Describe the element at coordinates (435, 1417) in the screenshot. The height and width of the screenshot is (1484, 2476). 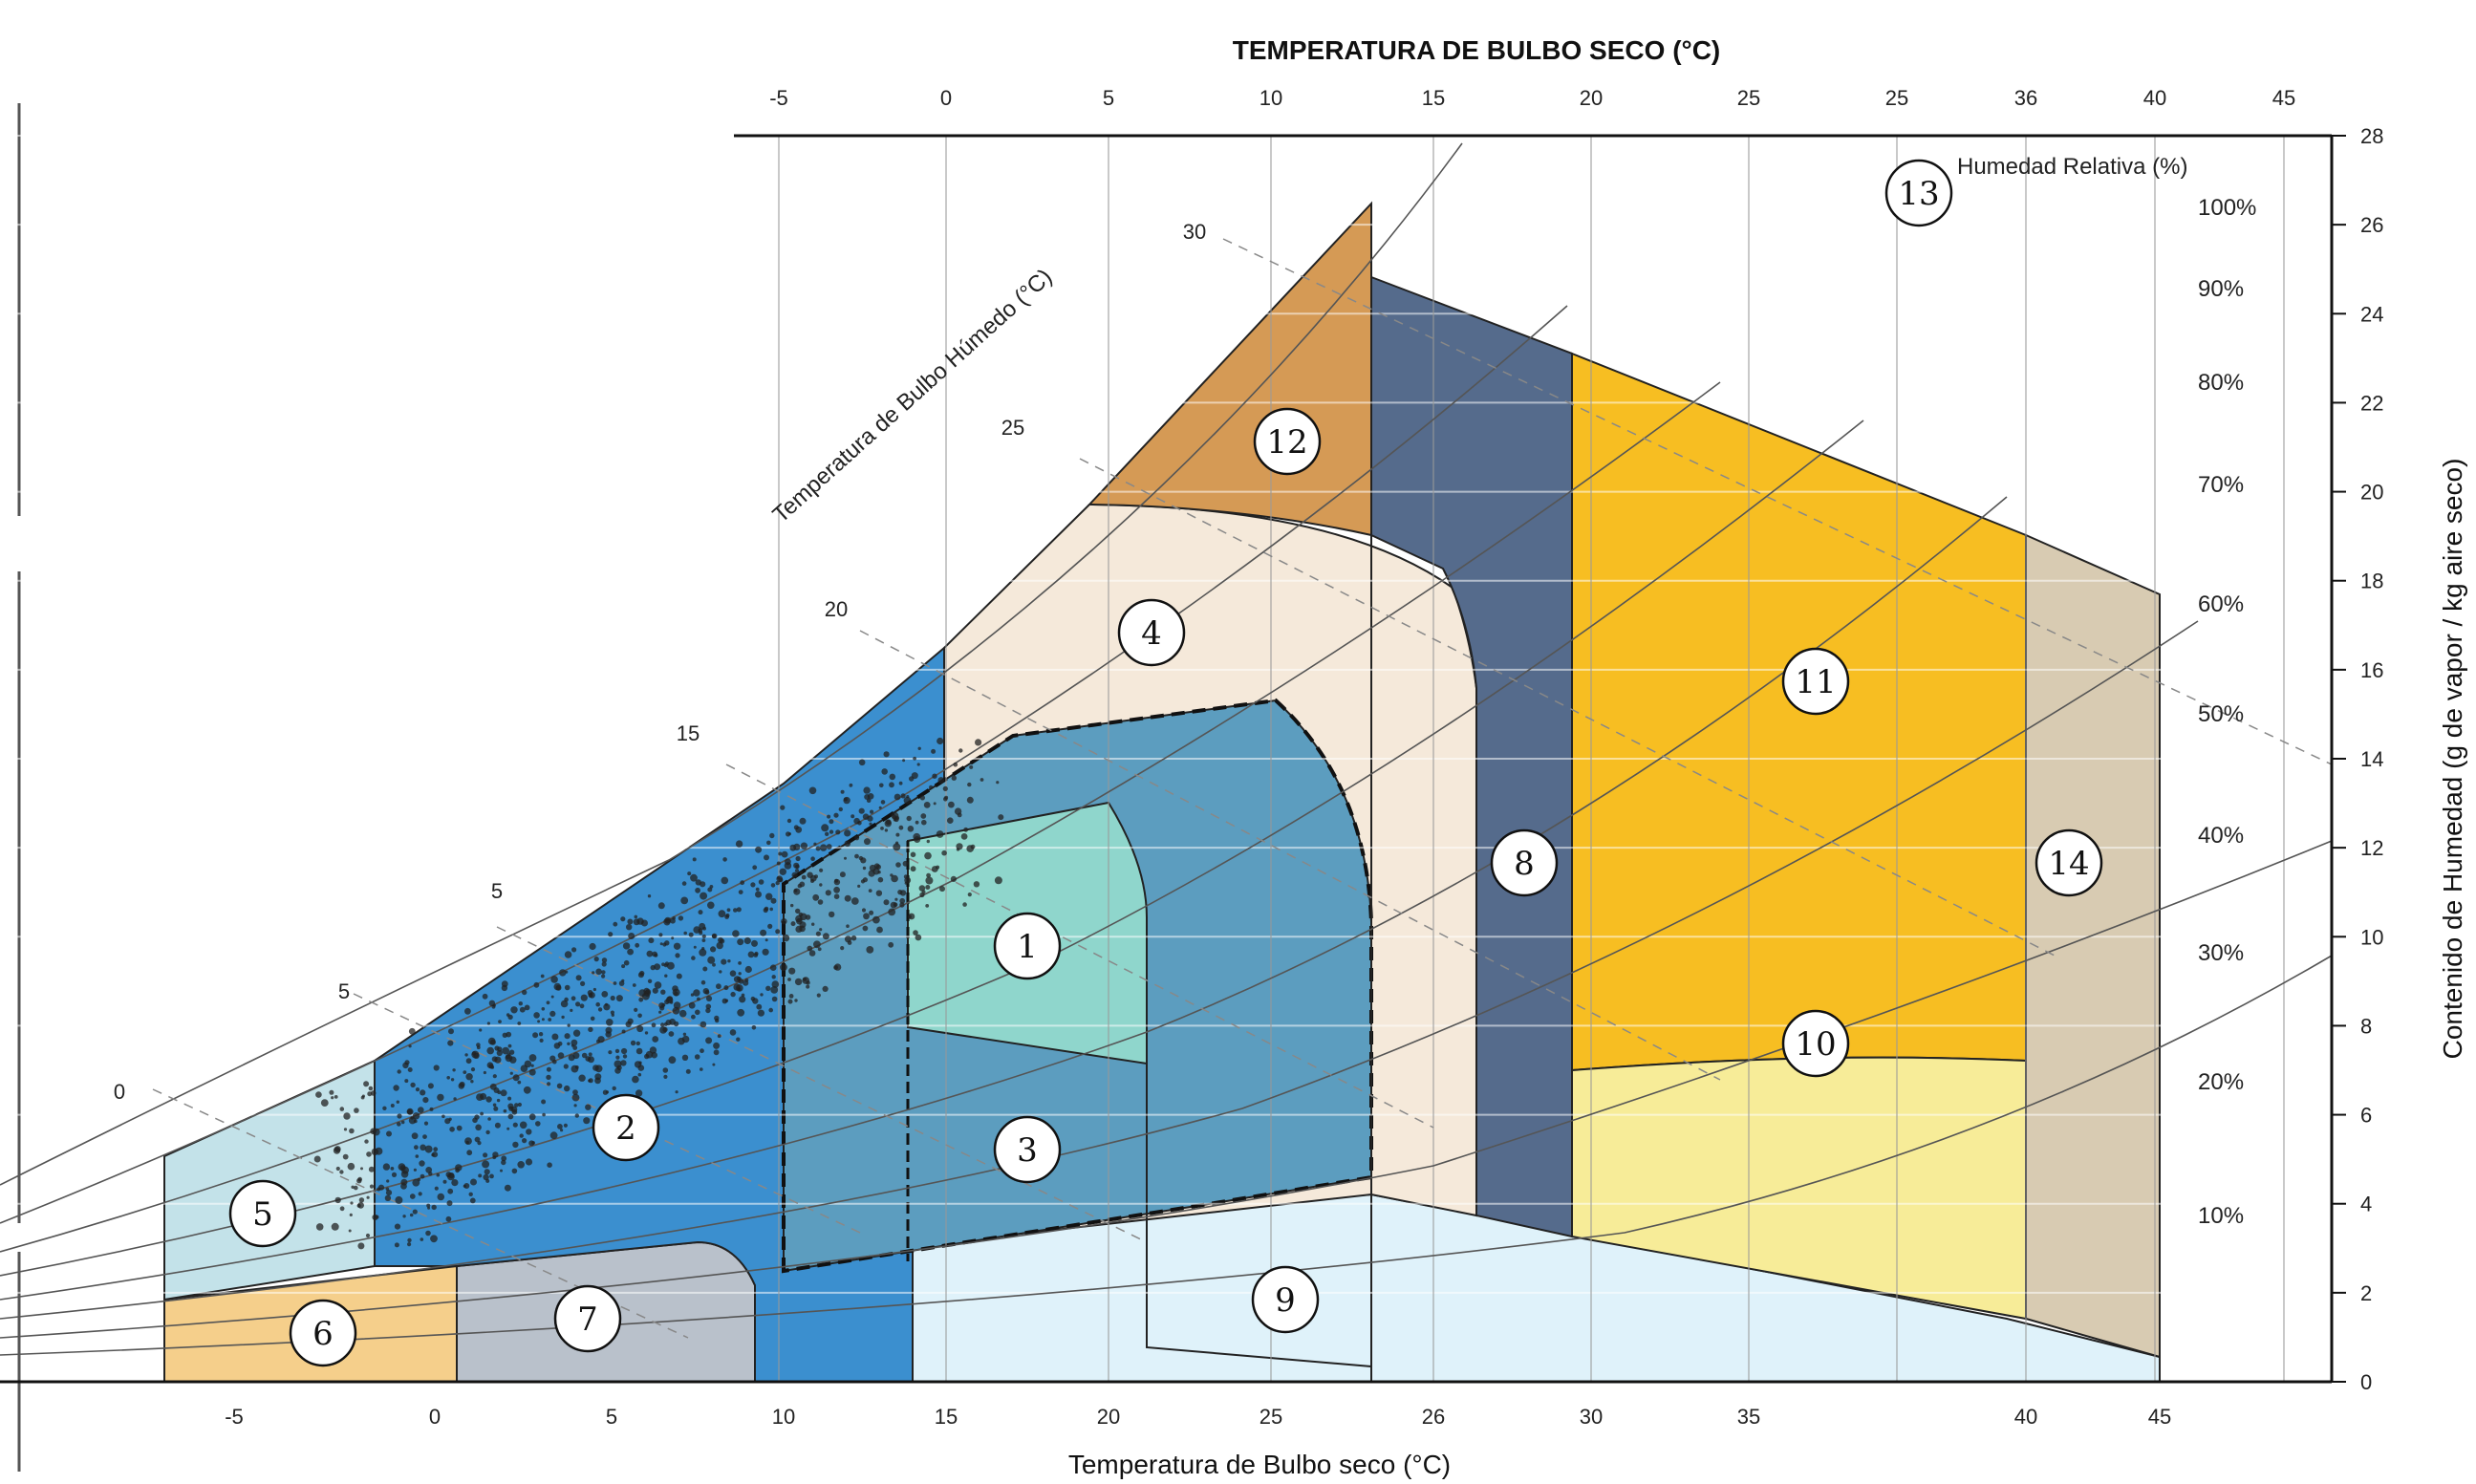
I see `bottom-tick-label: 0` at that location.